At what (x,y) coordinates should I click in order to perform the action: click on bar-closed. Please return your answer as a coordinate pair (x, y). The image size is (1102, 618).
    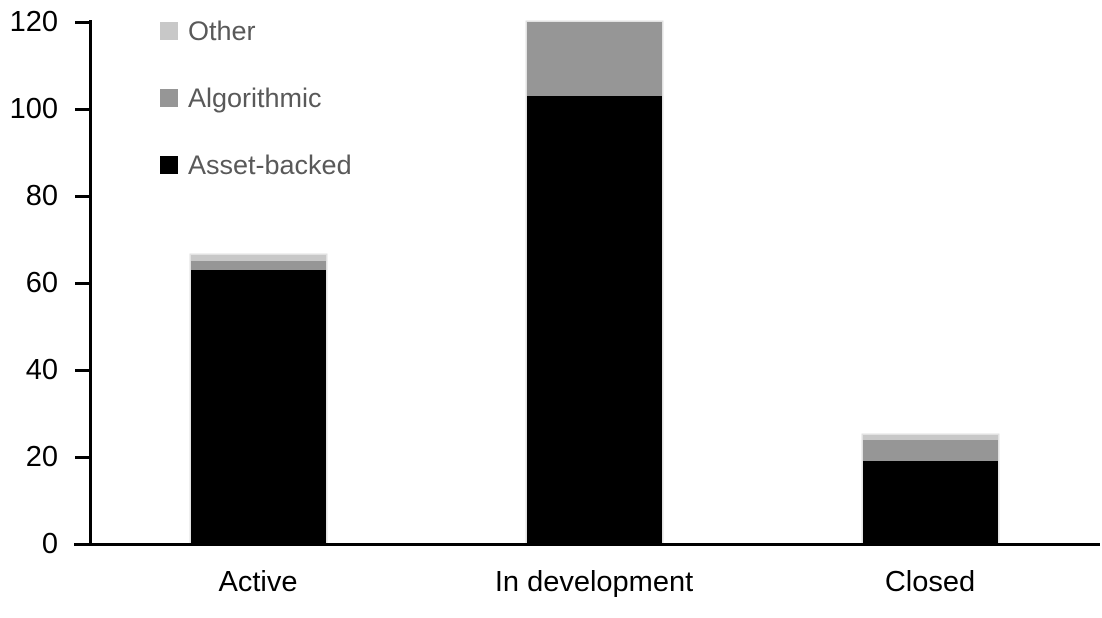
    Looking at the image, I should click on (930, 489).